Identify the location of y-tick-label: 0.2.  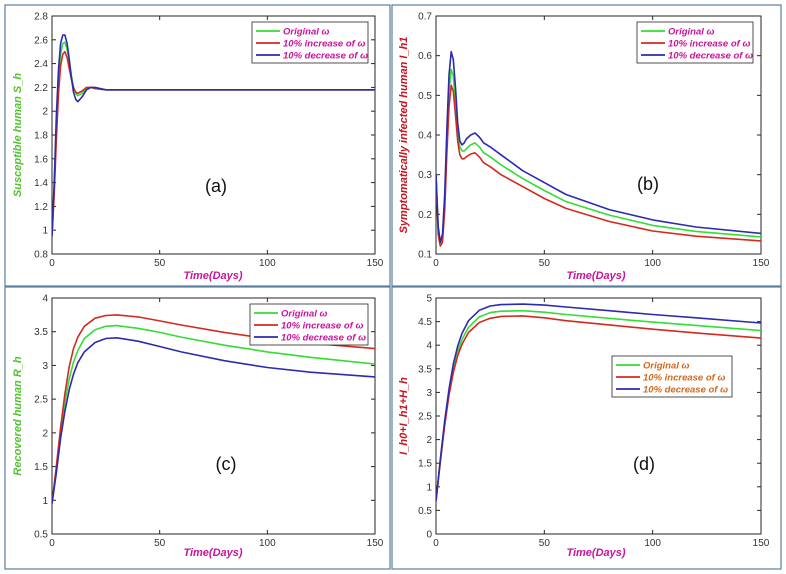
(425, 215).